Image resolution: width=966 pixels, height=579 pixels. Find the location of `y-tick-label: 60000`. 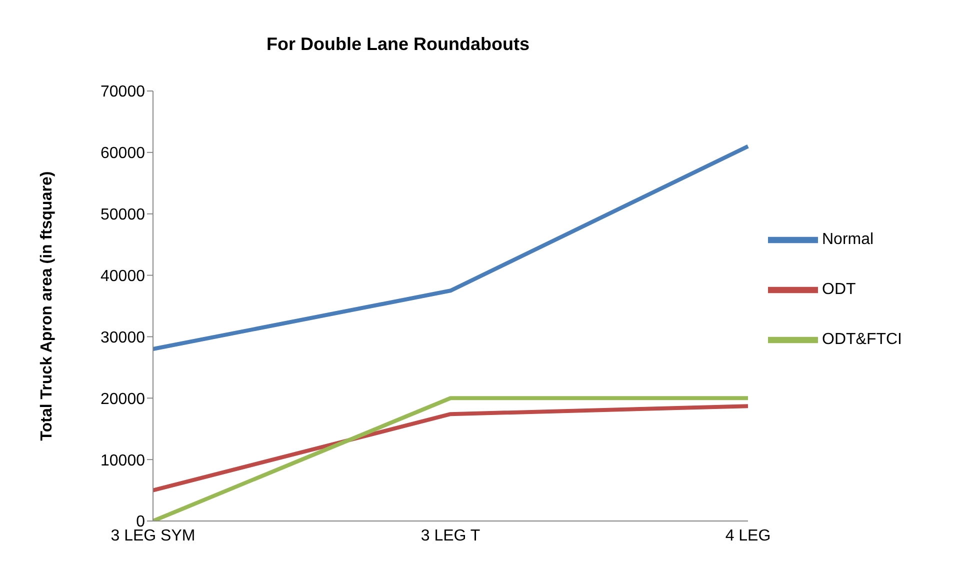

y-tick-label: 60000 is located at coordinates (123, 153).